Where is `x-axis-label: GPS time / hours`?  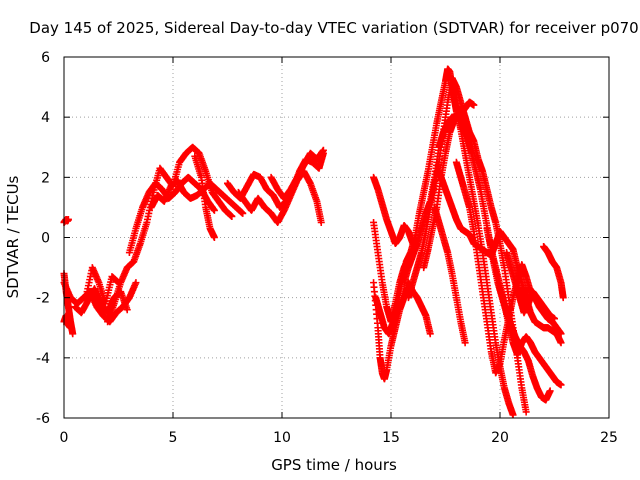
x-axis-label: GPS time / hours is located at coordinates (334, 465).